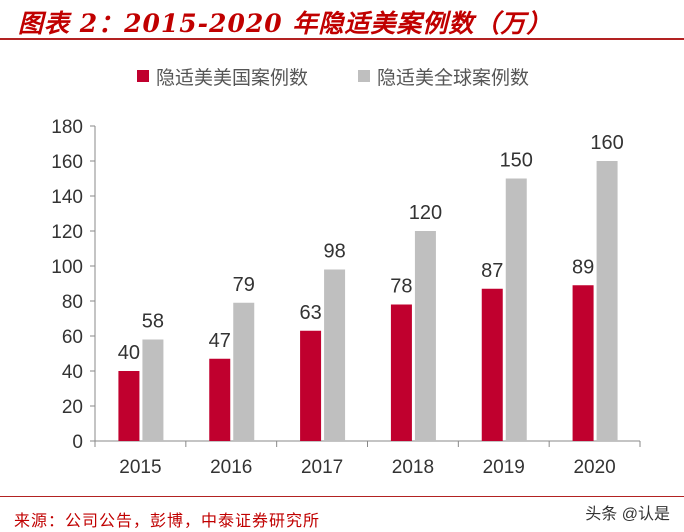  What do you see at coordinates (72, 302) in the screenshot?
I see `y-tick-label: 80` at bounding box center [72, 302].